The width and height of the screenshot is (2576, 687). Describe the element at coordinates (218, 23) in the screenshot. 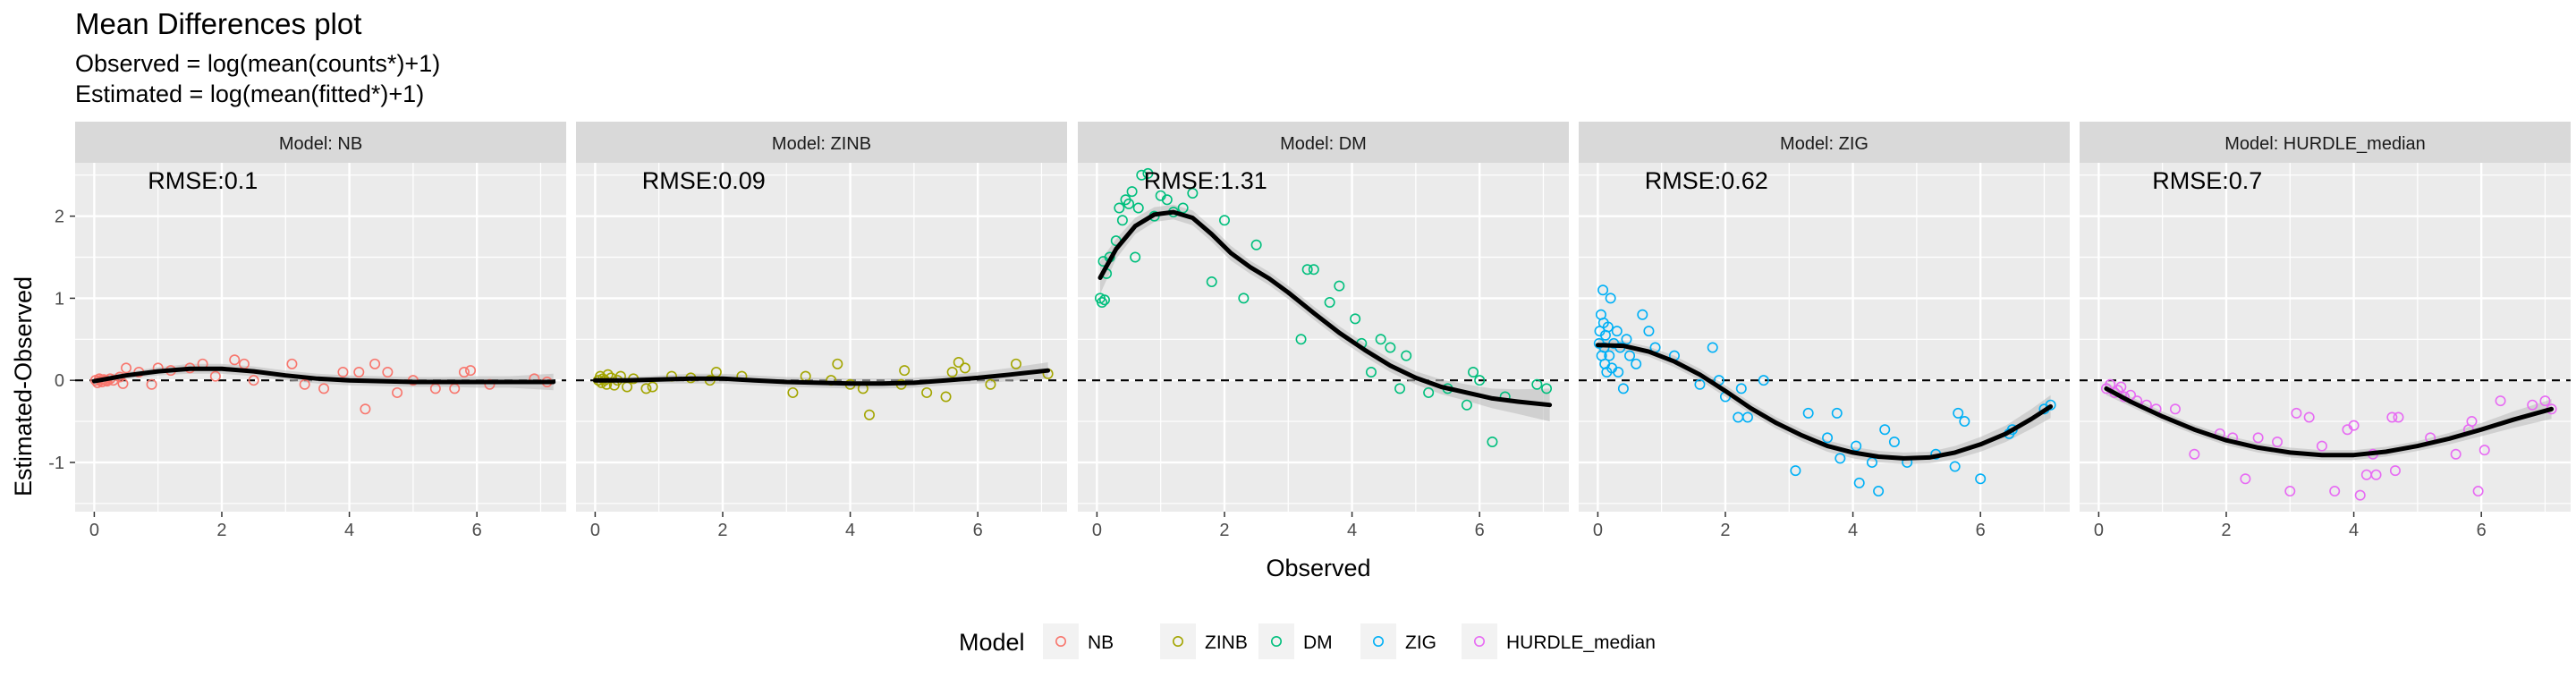

I see `plot-title: Mean Differences plot` at that location.